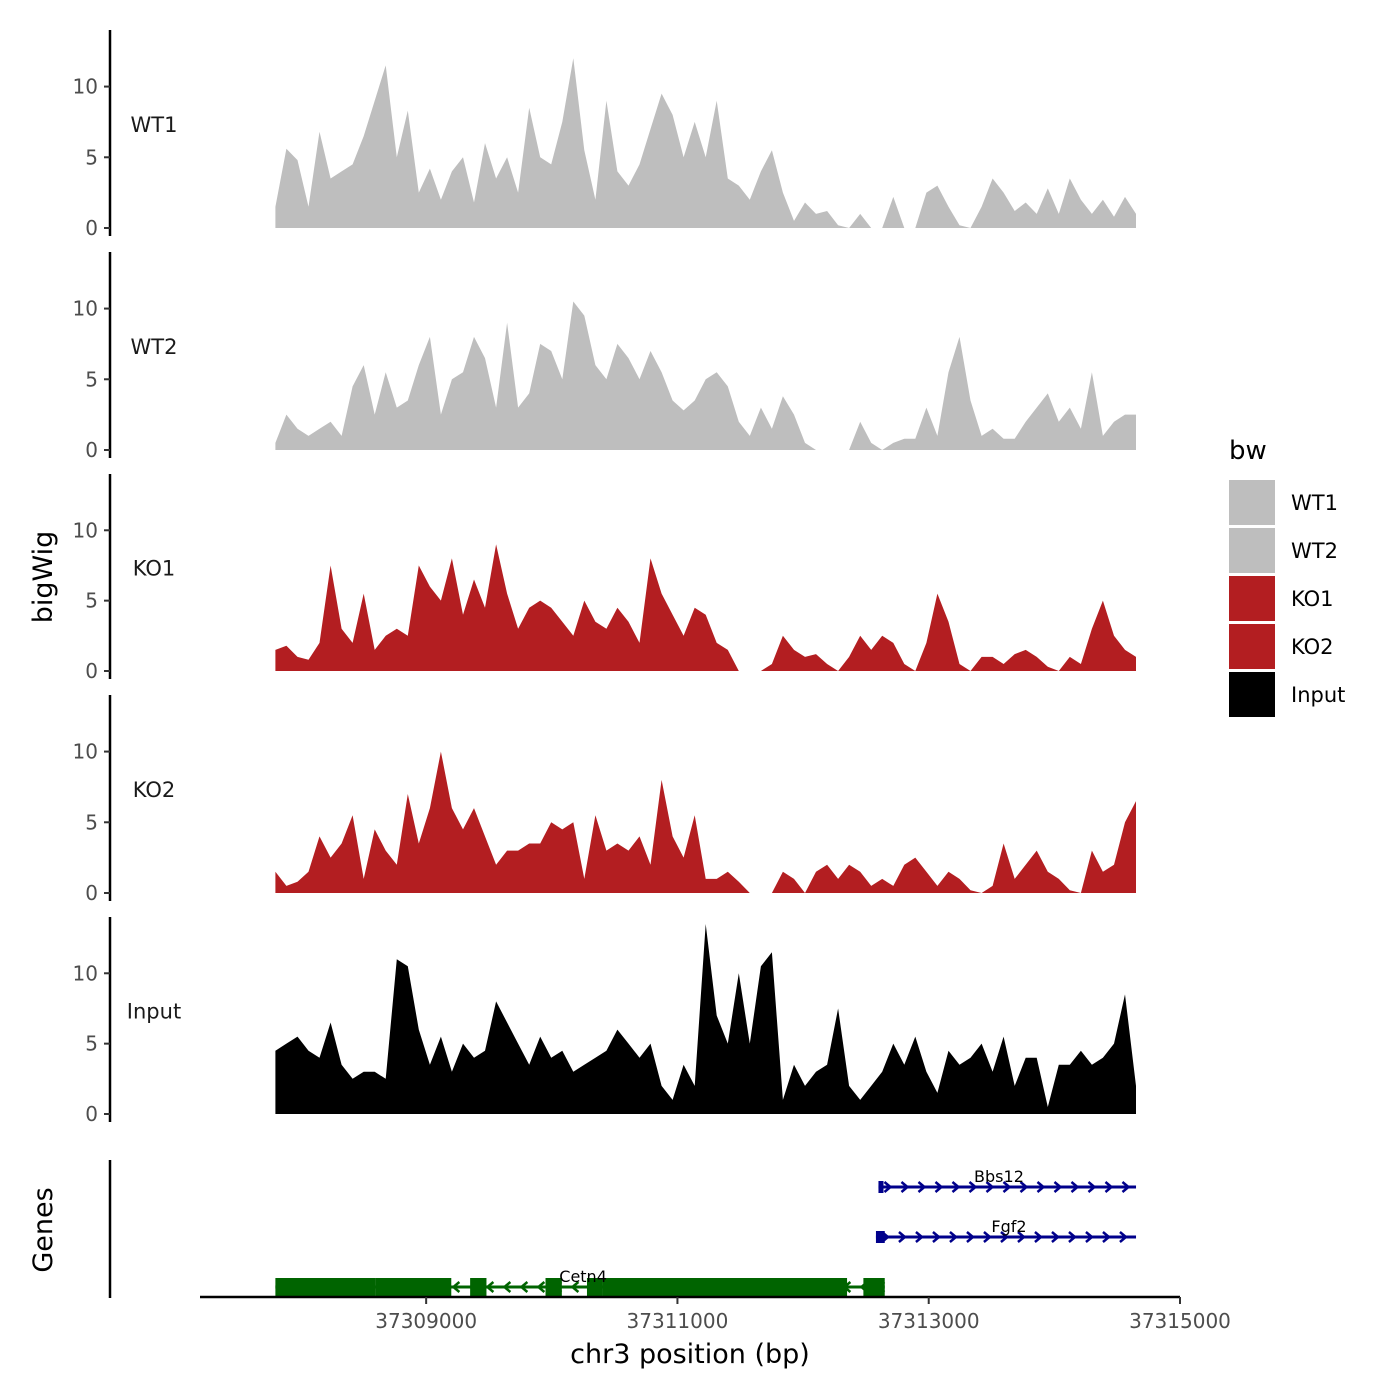 This screenshot has height=1400, width=1400. I want to click on signal-area-wt1, so click(705, 143).